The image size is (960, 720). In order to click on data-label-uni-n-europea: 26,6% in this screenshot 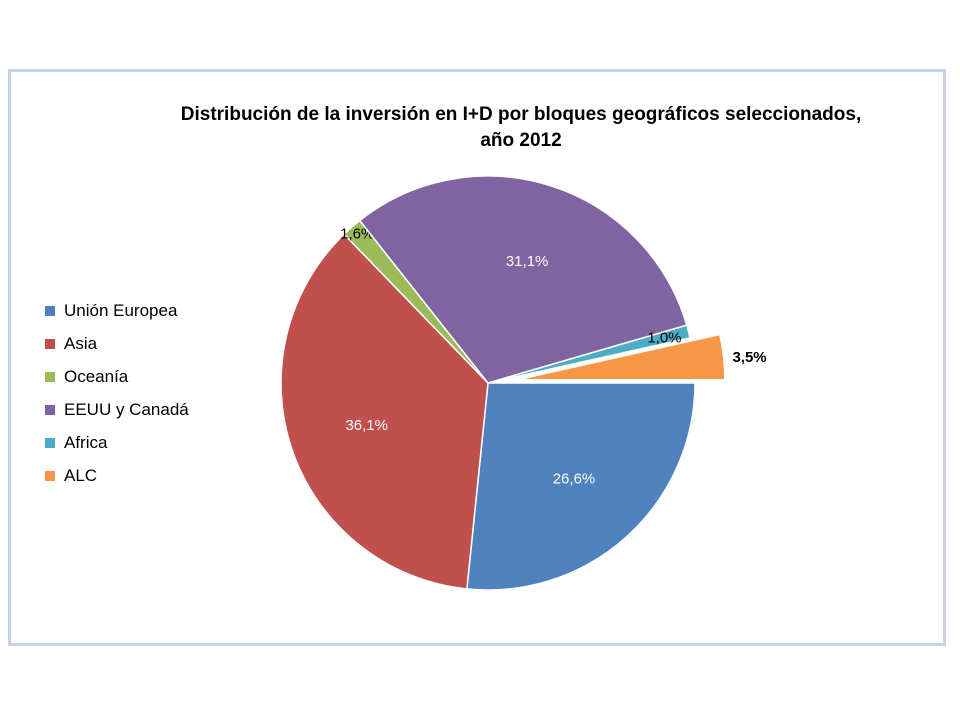, I will do `click(574, 478)`.